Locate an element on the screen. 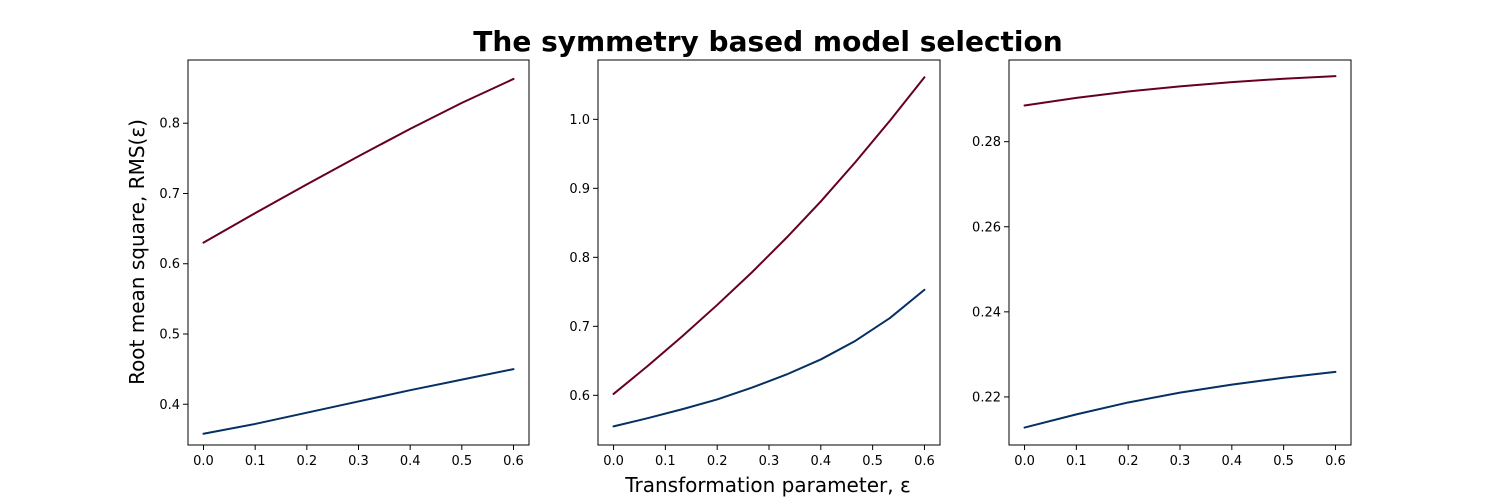 This screenshot has width=1500, height=500. y-tick-label: 0.22 is located at coordinates (986, 397).